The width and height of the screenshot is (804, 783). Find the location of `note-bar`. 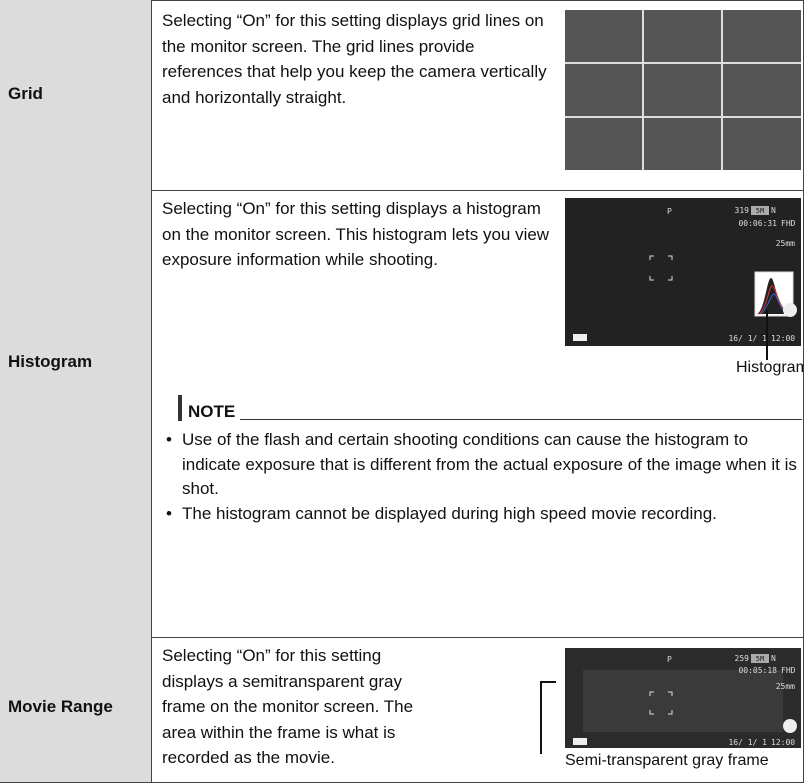

note-bar is located at coordinates (180, 408).